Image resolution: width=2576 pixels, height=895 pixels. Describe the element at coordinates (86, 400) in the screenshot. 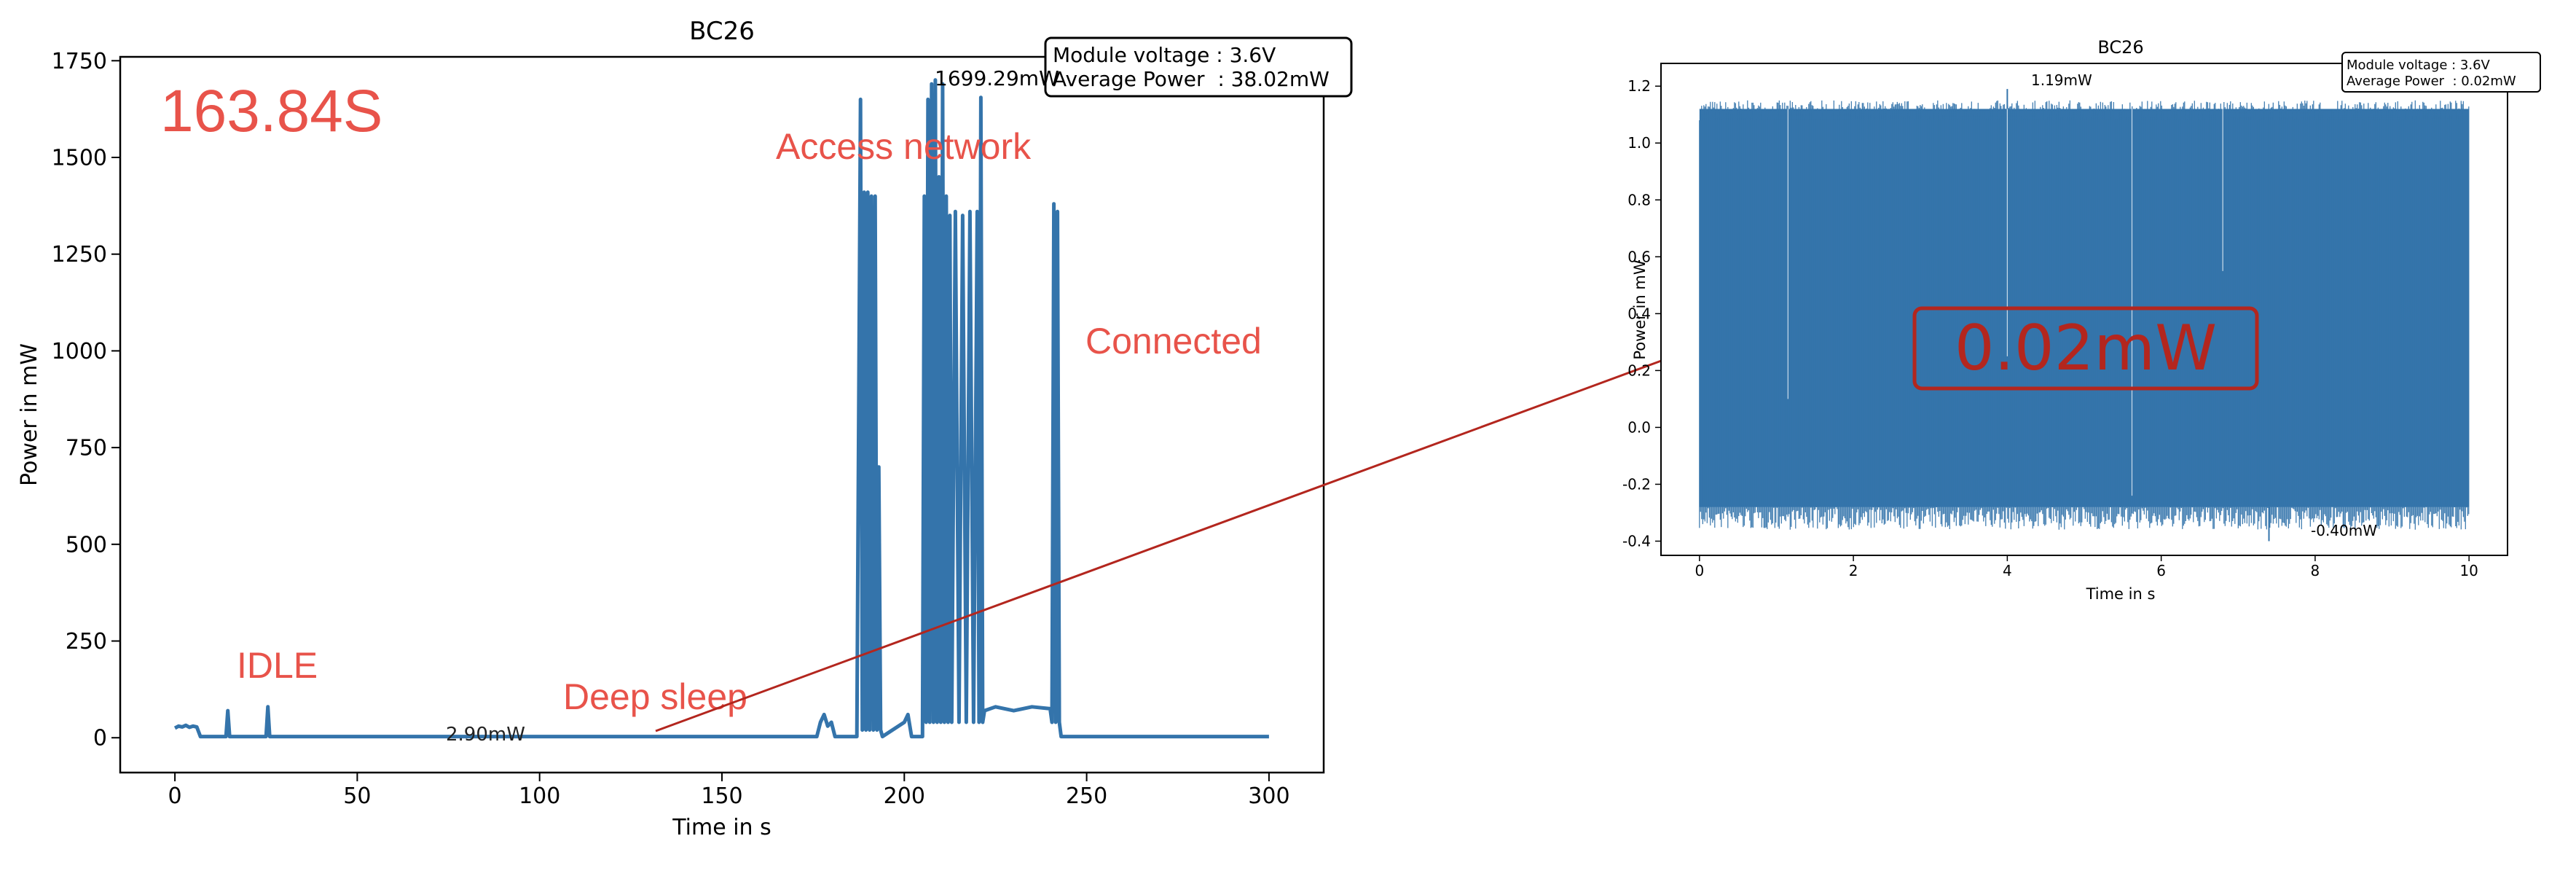

I see `y-ticks: 0 250 500 750 1000 1250 1500 1750` at that location.